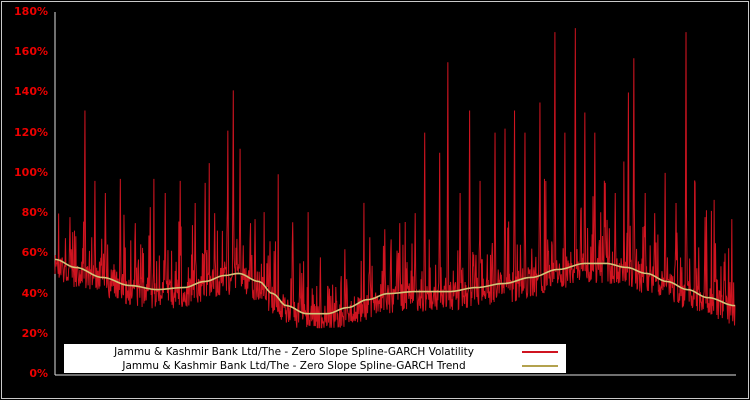 The image size is (750, 400). Describe the element at coordinates (25, 200) in the screenshot. I see `y-axis: 0% 20% 40% 60% 80% 100% 120% 140% 160% 180%` at that location.